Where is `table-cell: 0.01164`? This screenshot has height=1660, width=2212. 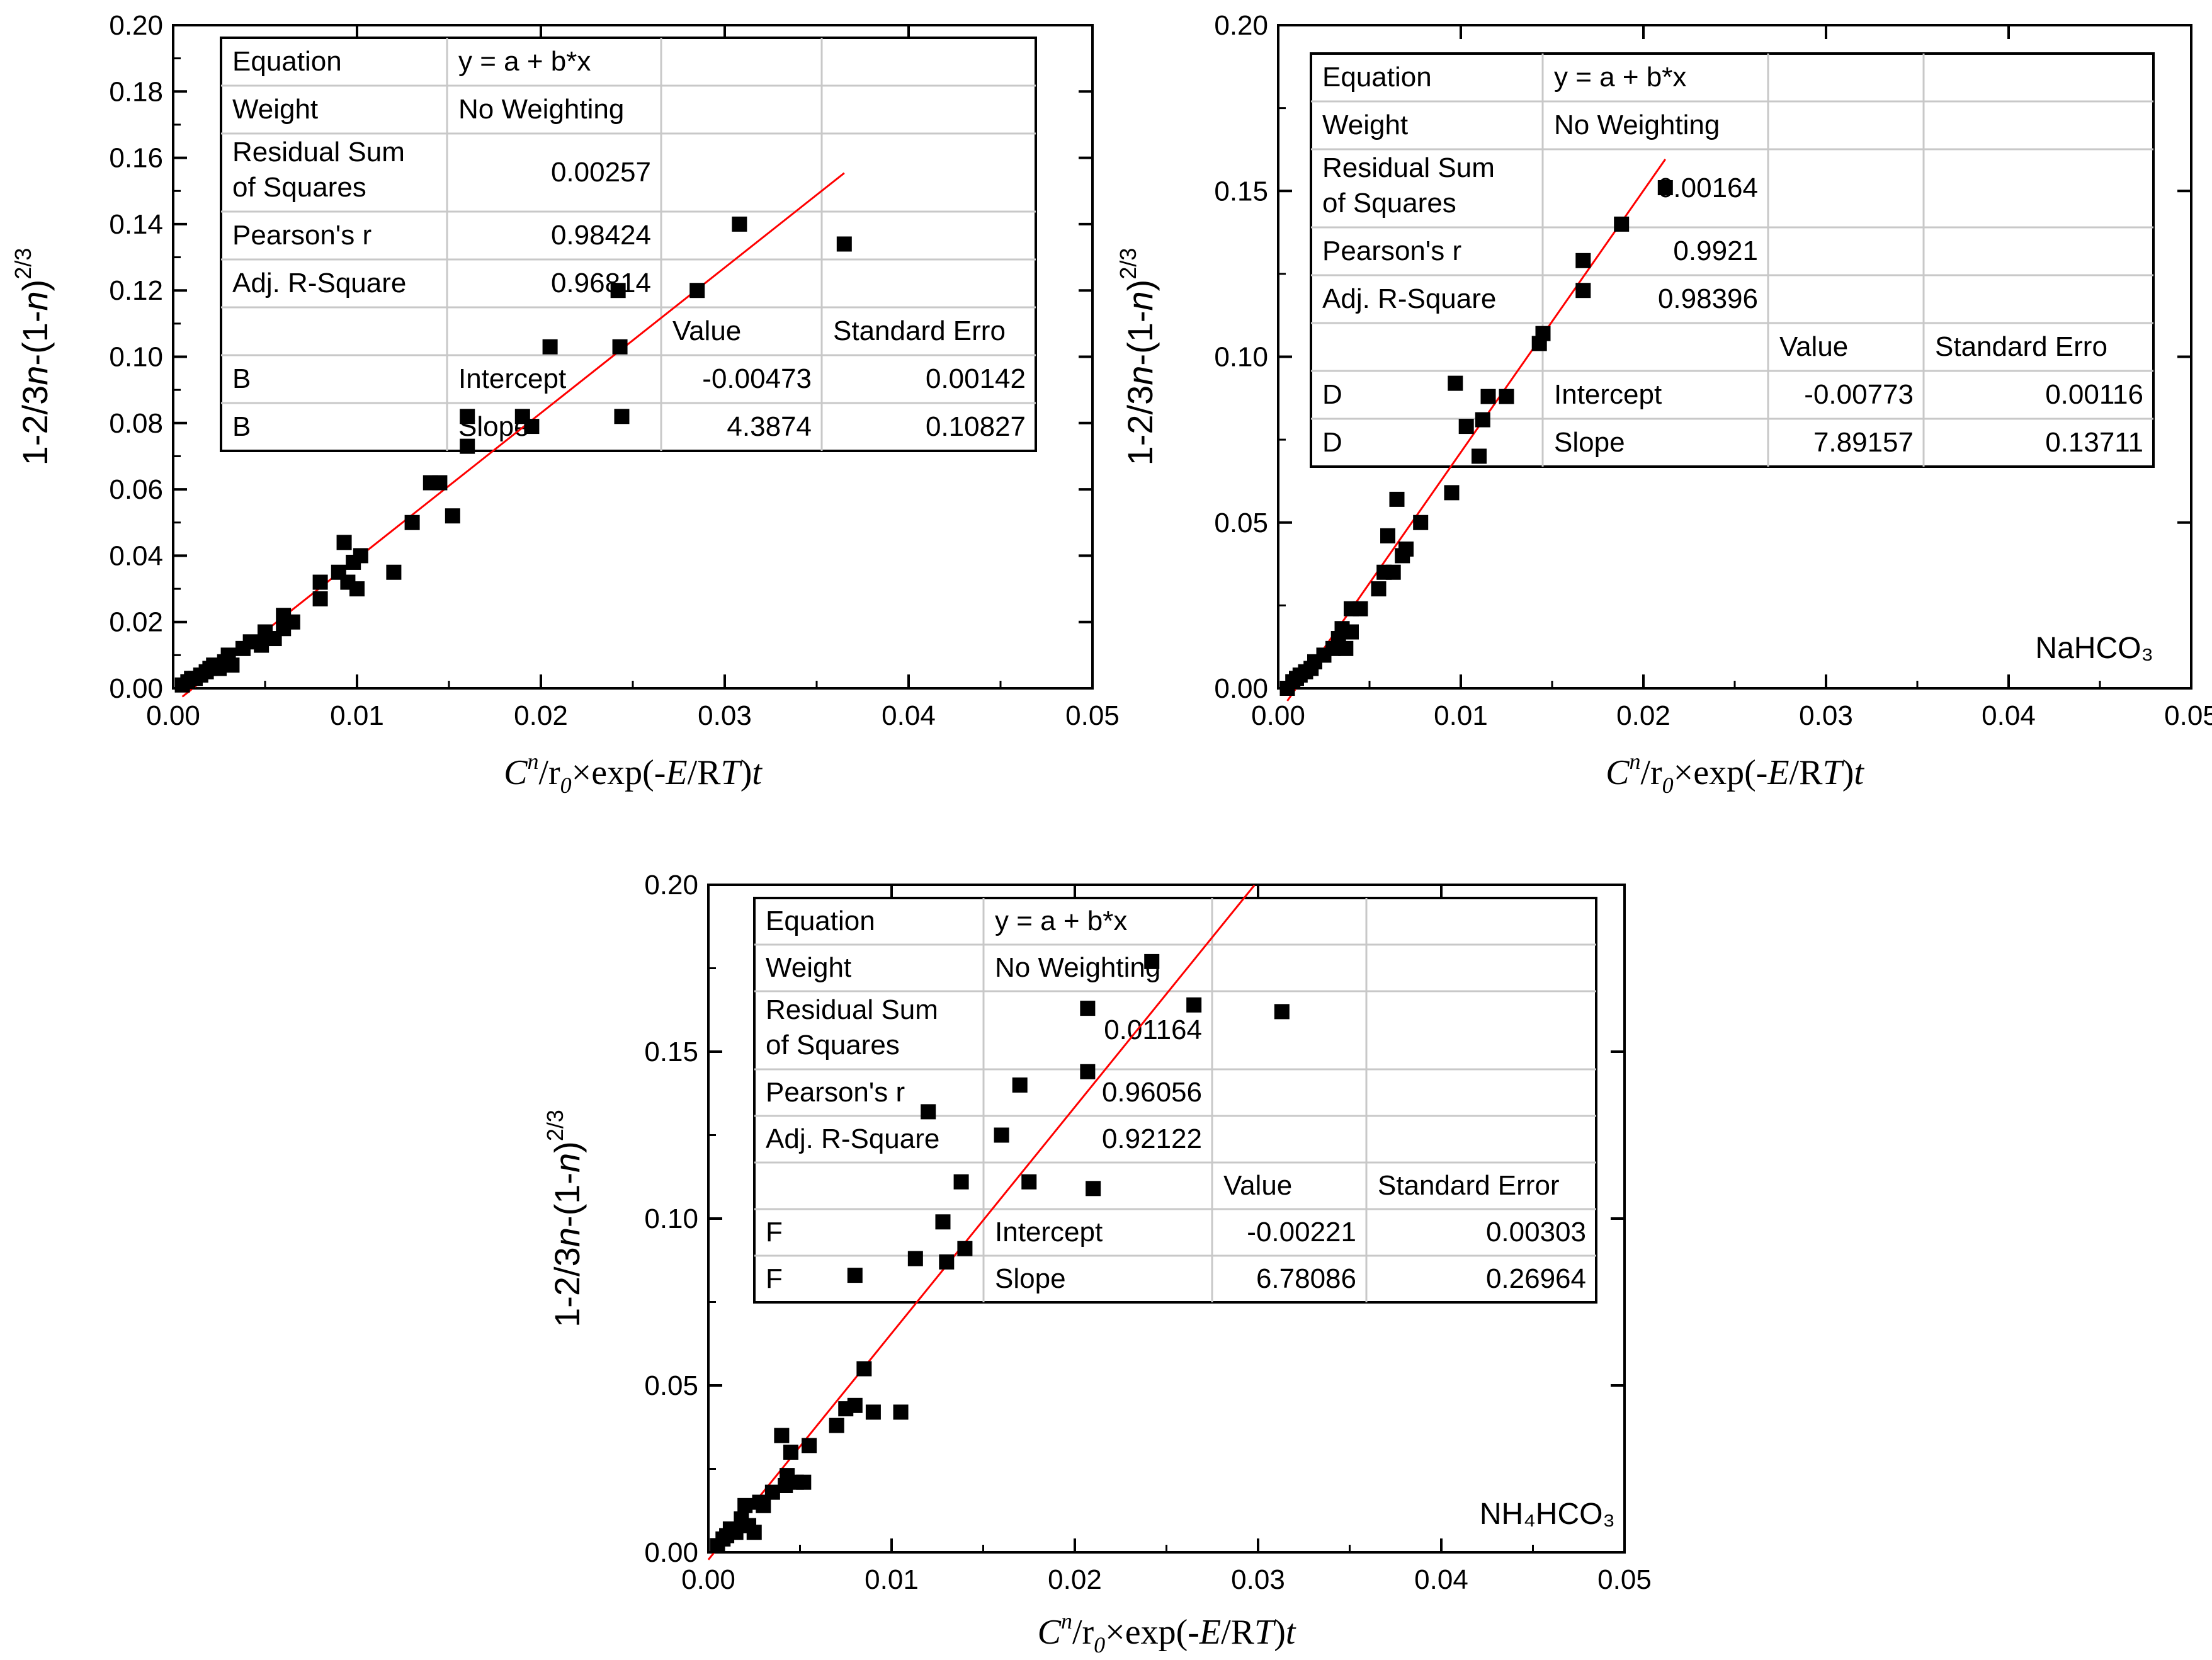
table-cell: 0.01164 is located at coordinates (1153, 1030).